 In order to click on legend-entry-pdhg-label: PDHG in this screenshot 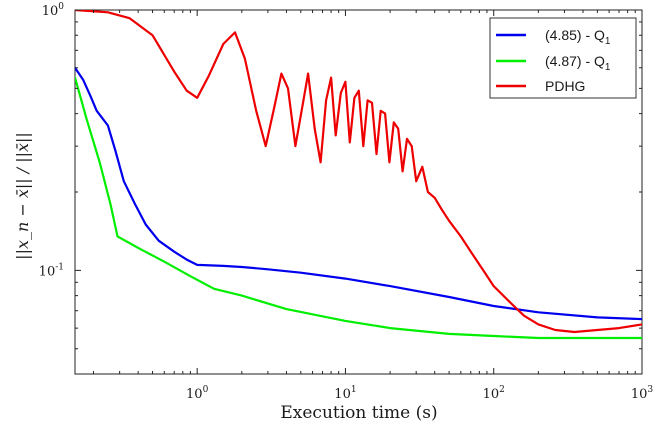, I will do `click(565, 86)`.